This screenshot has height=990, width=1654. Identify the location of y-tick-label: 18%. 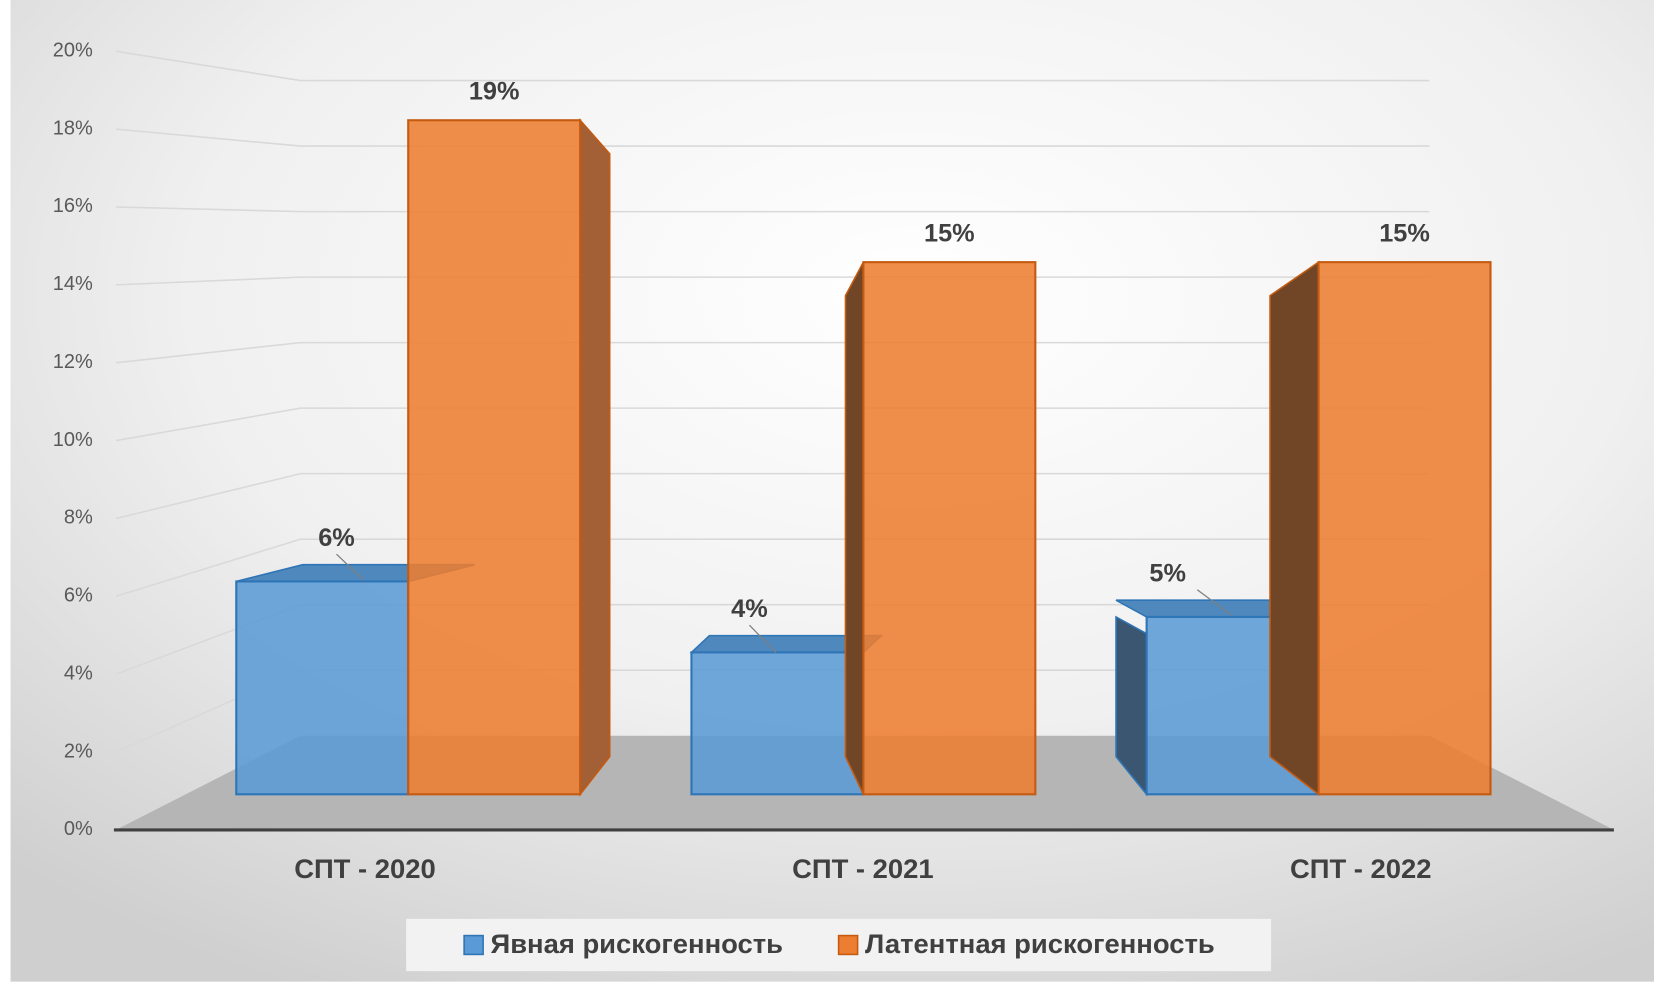
(73, 128).